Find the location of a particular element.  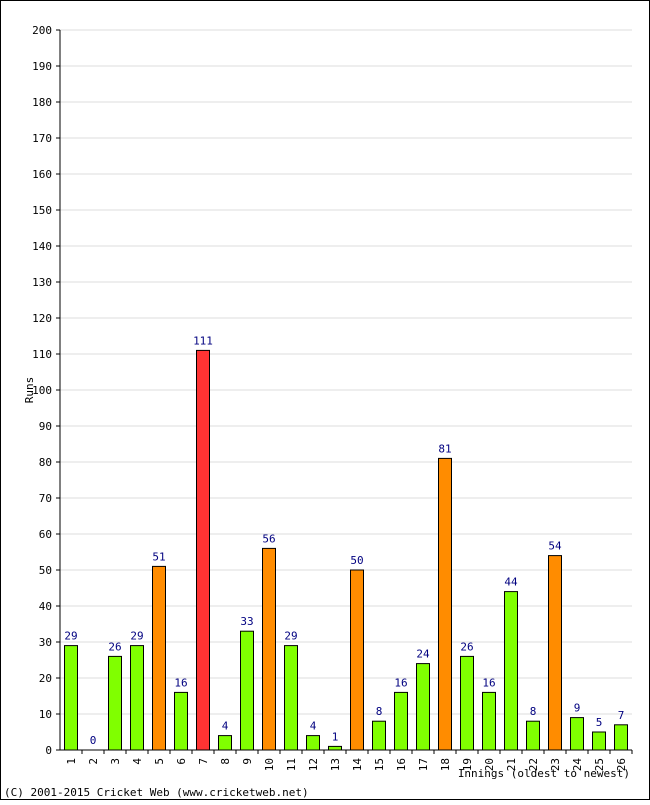

x-tick-label: 9 is located at coordinates (247, 761).